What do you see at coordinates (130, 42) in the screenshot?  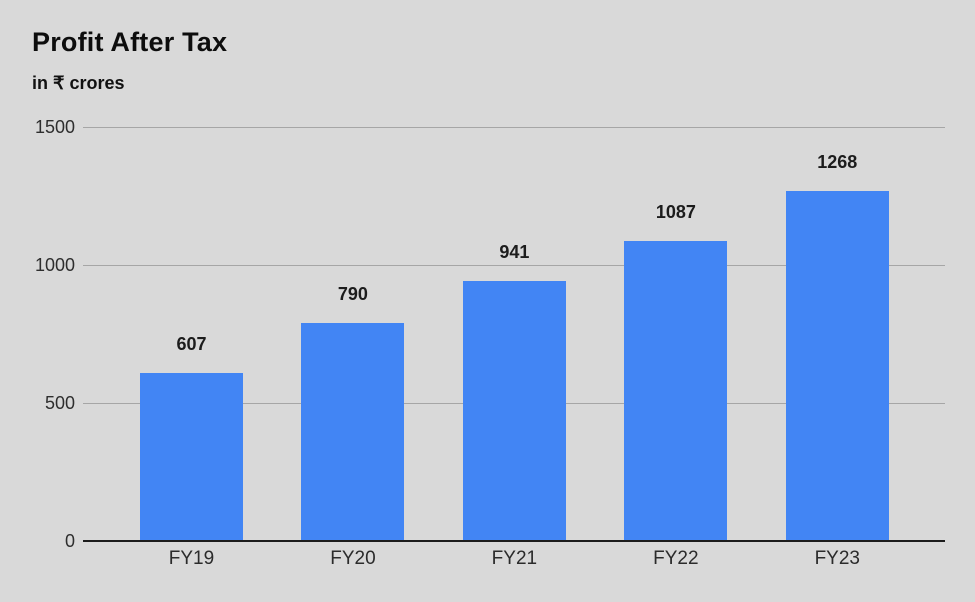 I see `chart-title: Profit After Tax` at bounding box center [130, 42].